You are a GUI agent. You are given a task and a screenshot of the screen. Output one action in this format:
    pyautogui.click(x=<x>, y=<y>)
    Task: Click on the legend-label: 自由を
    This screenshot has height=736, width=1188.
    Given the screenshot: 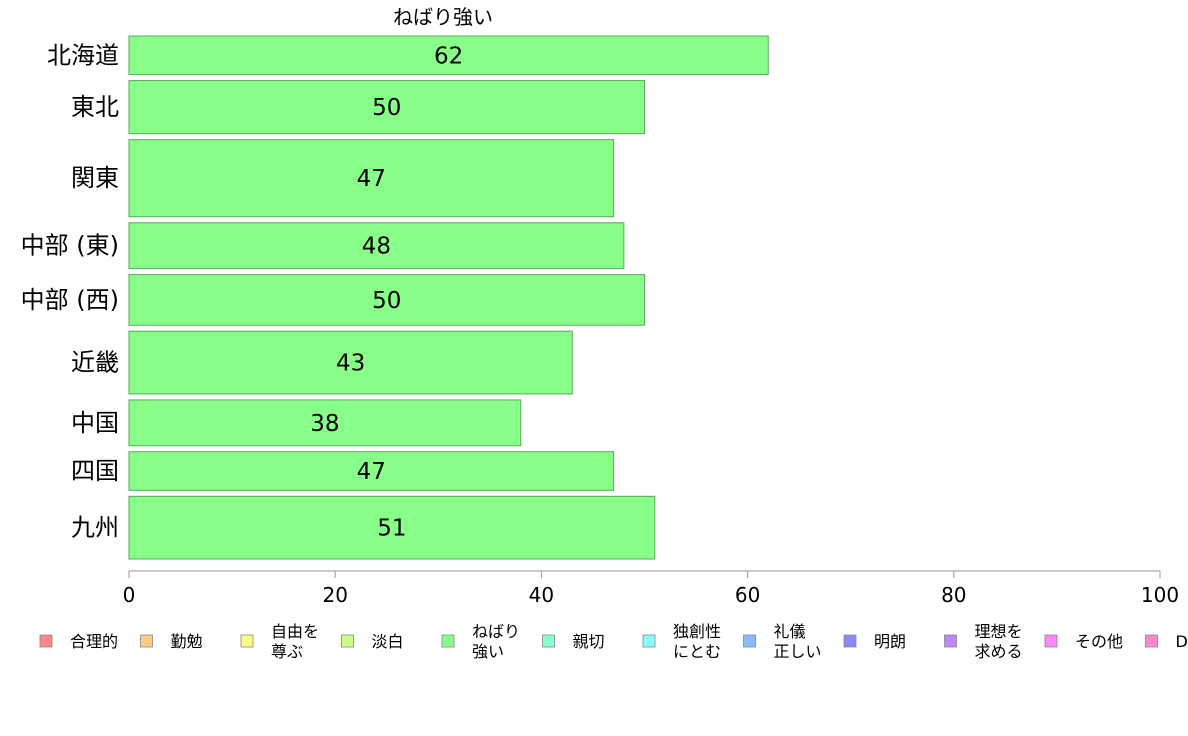 What is the action you would take?
    pyautogui.click(x=295, y=631)
    